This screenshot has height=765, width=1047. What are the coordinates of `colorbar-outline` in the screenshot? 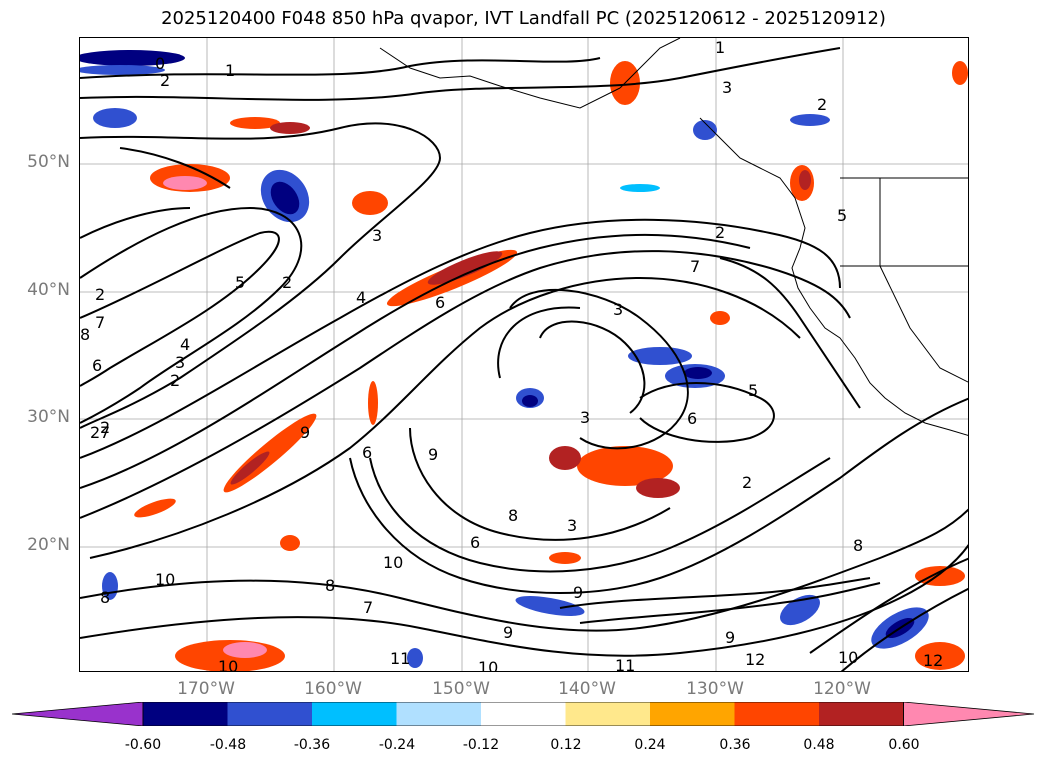 It's located at (523, 714).